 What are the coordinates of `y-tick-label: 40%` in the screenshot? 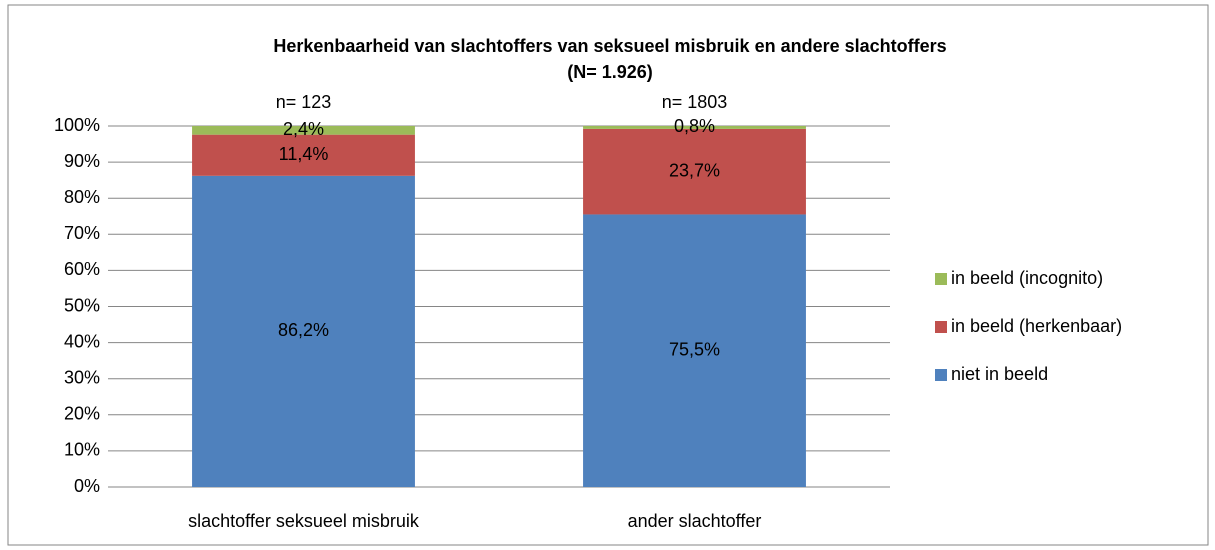 It's located at (82, 341).